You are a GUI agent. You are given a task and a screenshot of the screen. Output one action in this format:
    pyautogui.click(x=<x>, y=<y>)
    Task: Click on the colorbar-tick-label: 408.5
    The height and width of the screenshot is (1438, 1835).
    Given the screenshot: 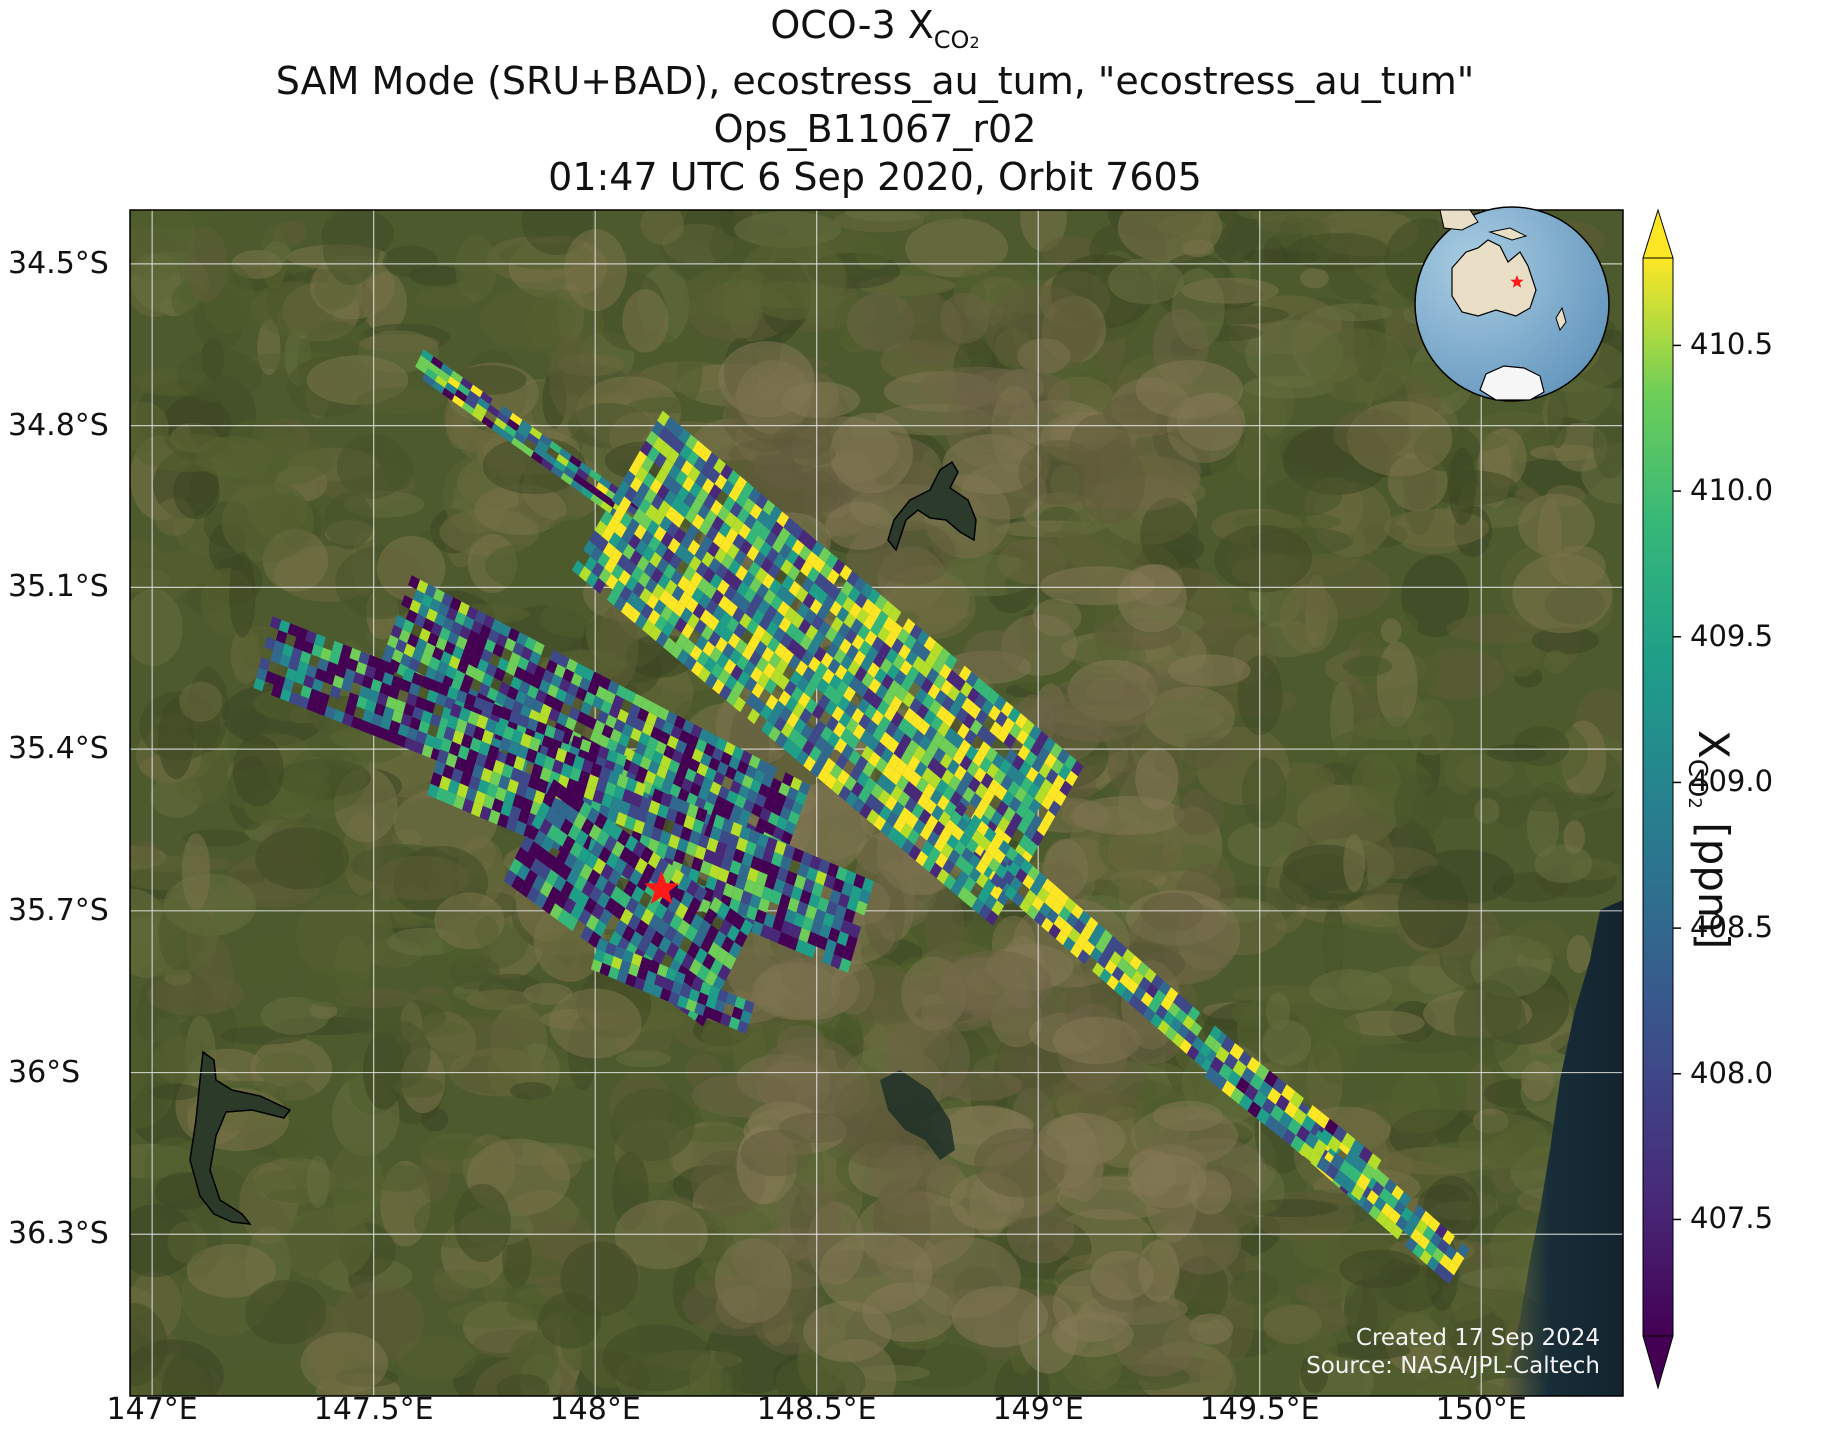 What is the action you would take?
    pyautogui.click(x=1732, y=927)
    